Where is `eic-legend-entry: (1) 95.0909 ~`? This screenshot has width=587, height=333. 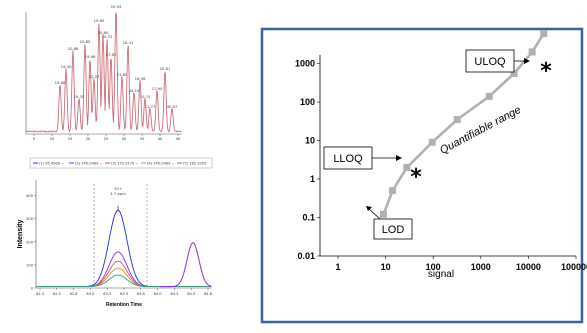 eic-legend-entry: (1) 95.0909 ~ is located at coordinates (51, 164).